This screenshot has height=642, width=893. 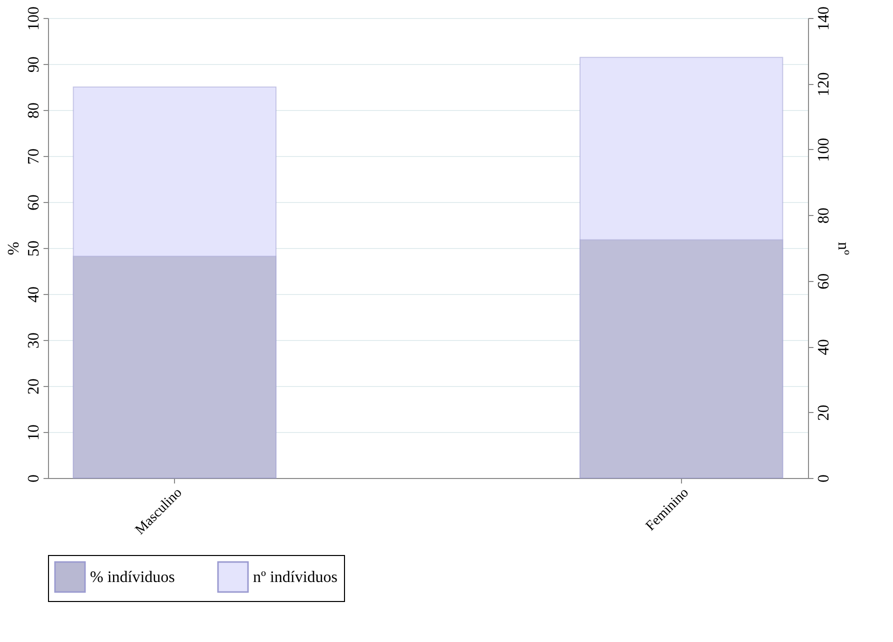 I want to click on y-tick-label: 20, so click(x=34, y=386).